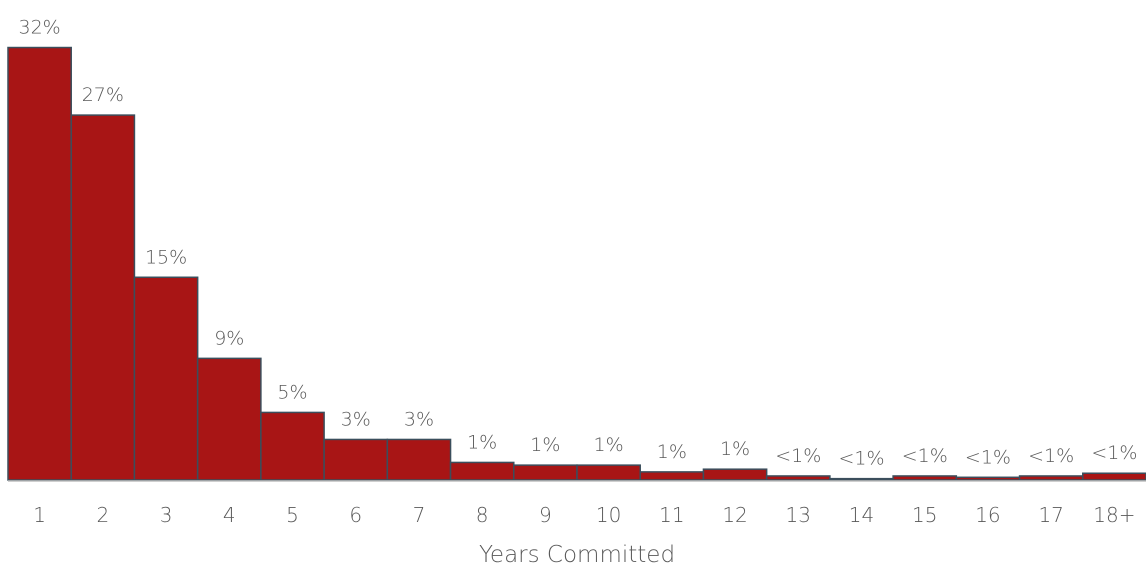 The image size is (1146, 570). What do you see at coordinates (482, 442) in the screenshot?
I see `data-label-8: 1%` at bounding box center [482, 442].